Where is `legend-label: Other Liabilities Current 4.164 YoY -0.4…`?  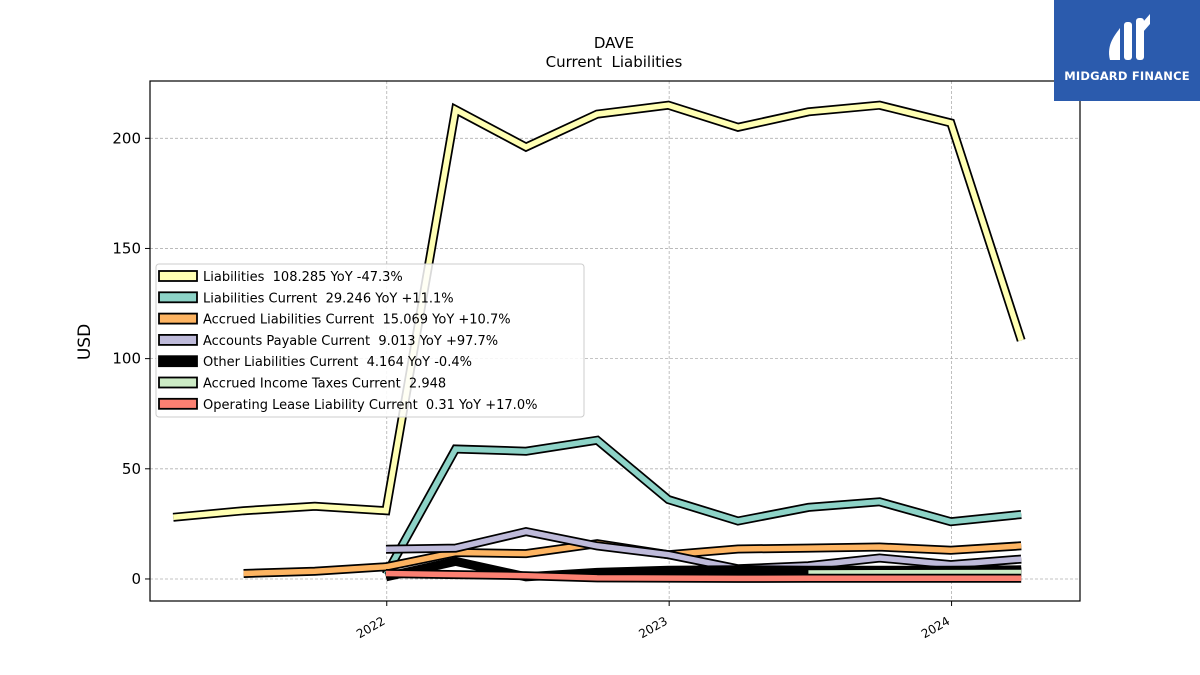
legend-label: Other Liabilities Current 4.164 YoY -0.4… is located at coordinates (337, 362).